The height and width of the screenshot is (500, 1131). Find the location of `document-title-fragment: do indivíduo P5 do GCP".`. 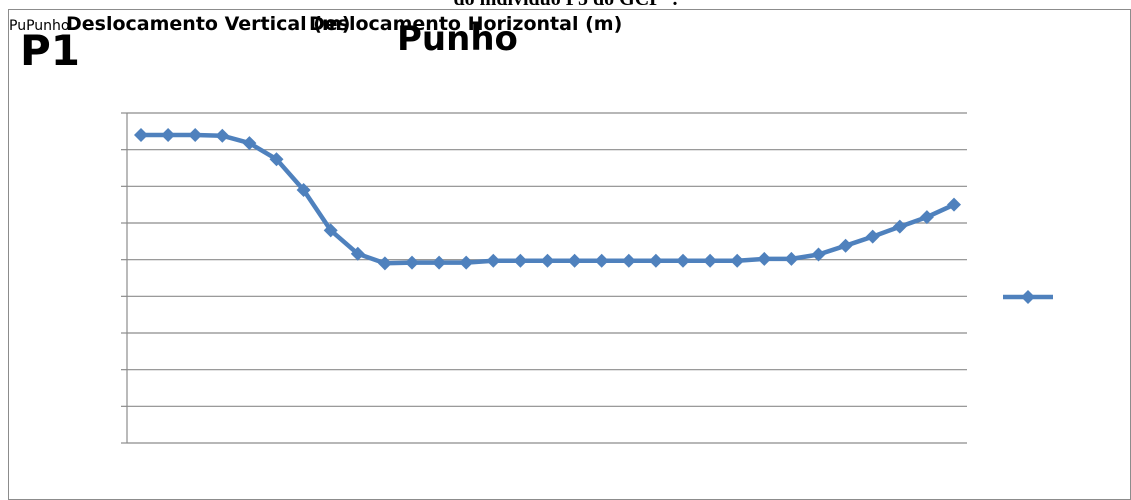

document-title-fragment: do indivíduo P5 do GCP". is located at coordinates (565, 5).